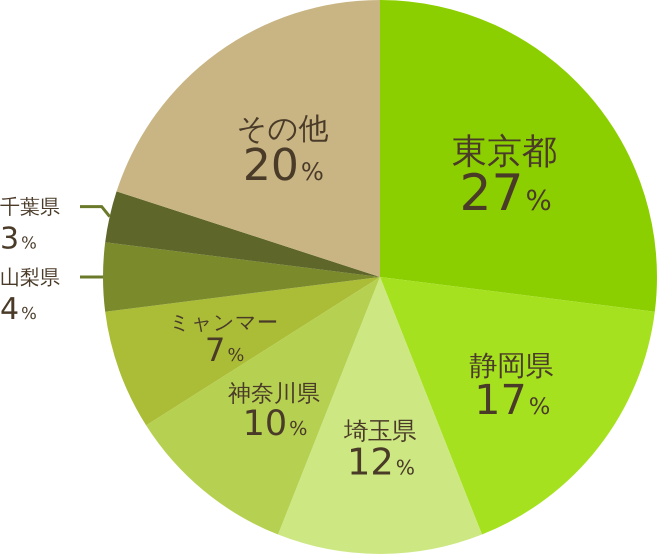 Image resolution: width=658 pixels, height=554 pixels. Describe the element at coordinates (18, 309) in the screenshot. I see `data-label: 4%` at that location.